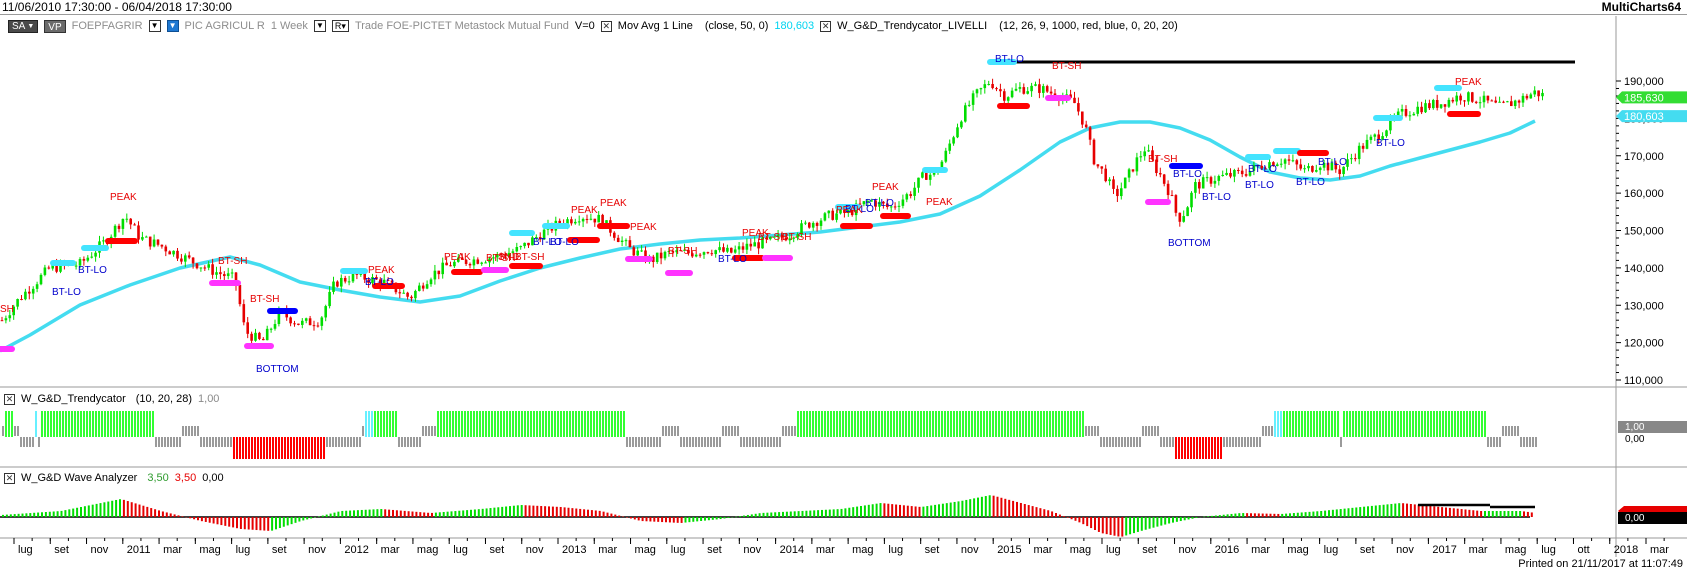 The image size is (1687, 570). I want to click on symbol-dropdown-icon: ▼, so click(154, 26).